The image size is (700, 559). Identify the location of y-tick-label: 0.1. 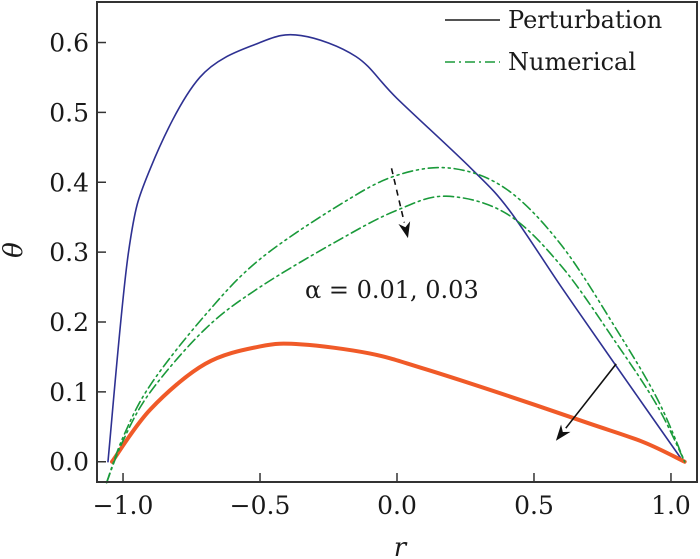
(69, 392).